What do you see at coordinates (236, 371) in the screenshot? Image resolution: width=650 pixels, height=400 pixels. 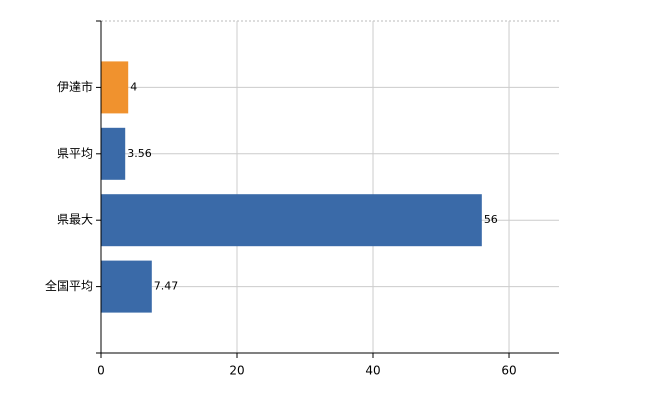 I see `x-tick-label: 20` at bounding box center [236, 371].